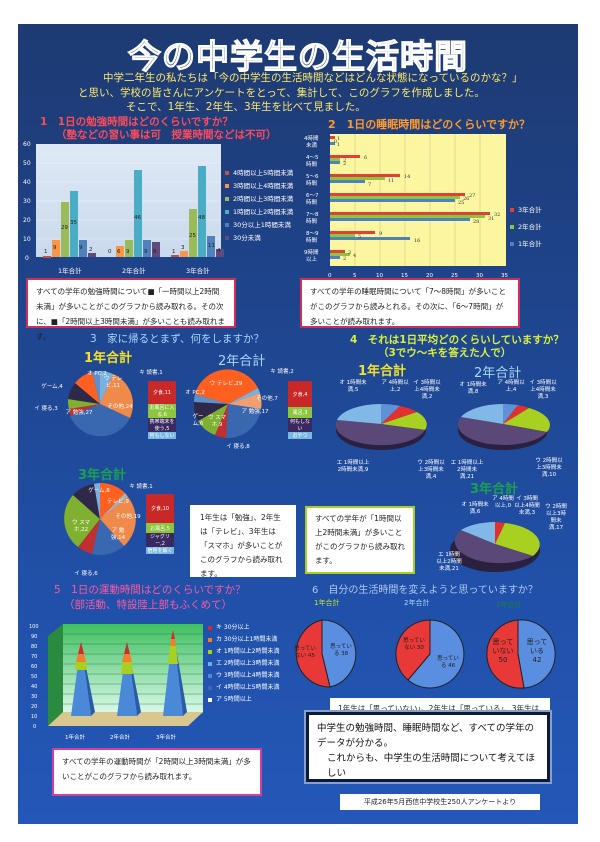 Image resolution: width=600 pixels, height=842 pixels. Describe the element at coordinates (341, 650) in the screenshot. I see `q6-label-yes: 思っている 38` at that location.